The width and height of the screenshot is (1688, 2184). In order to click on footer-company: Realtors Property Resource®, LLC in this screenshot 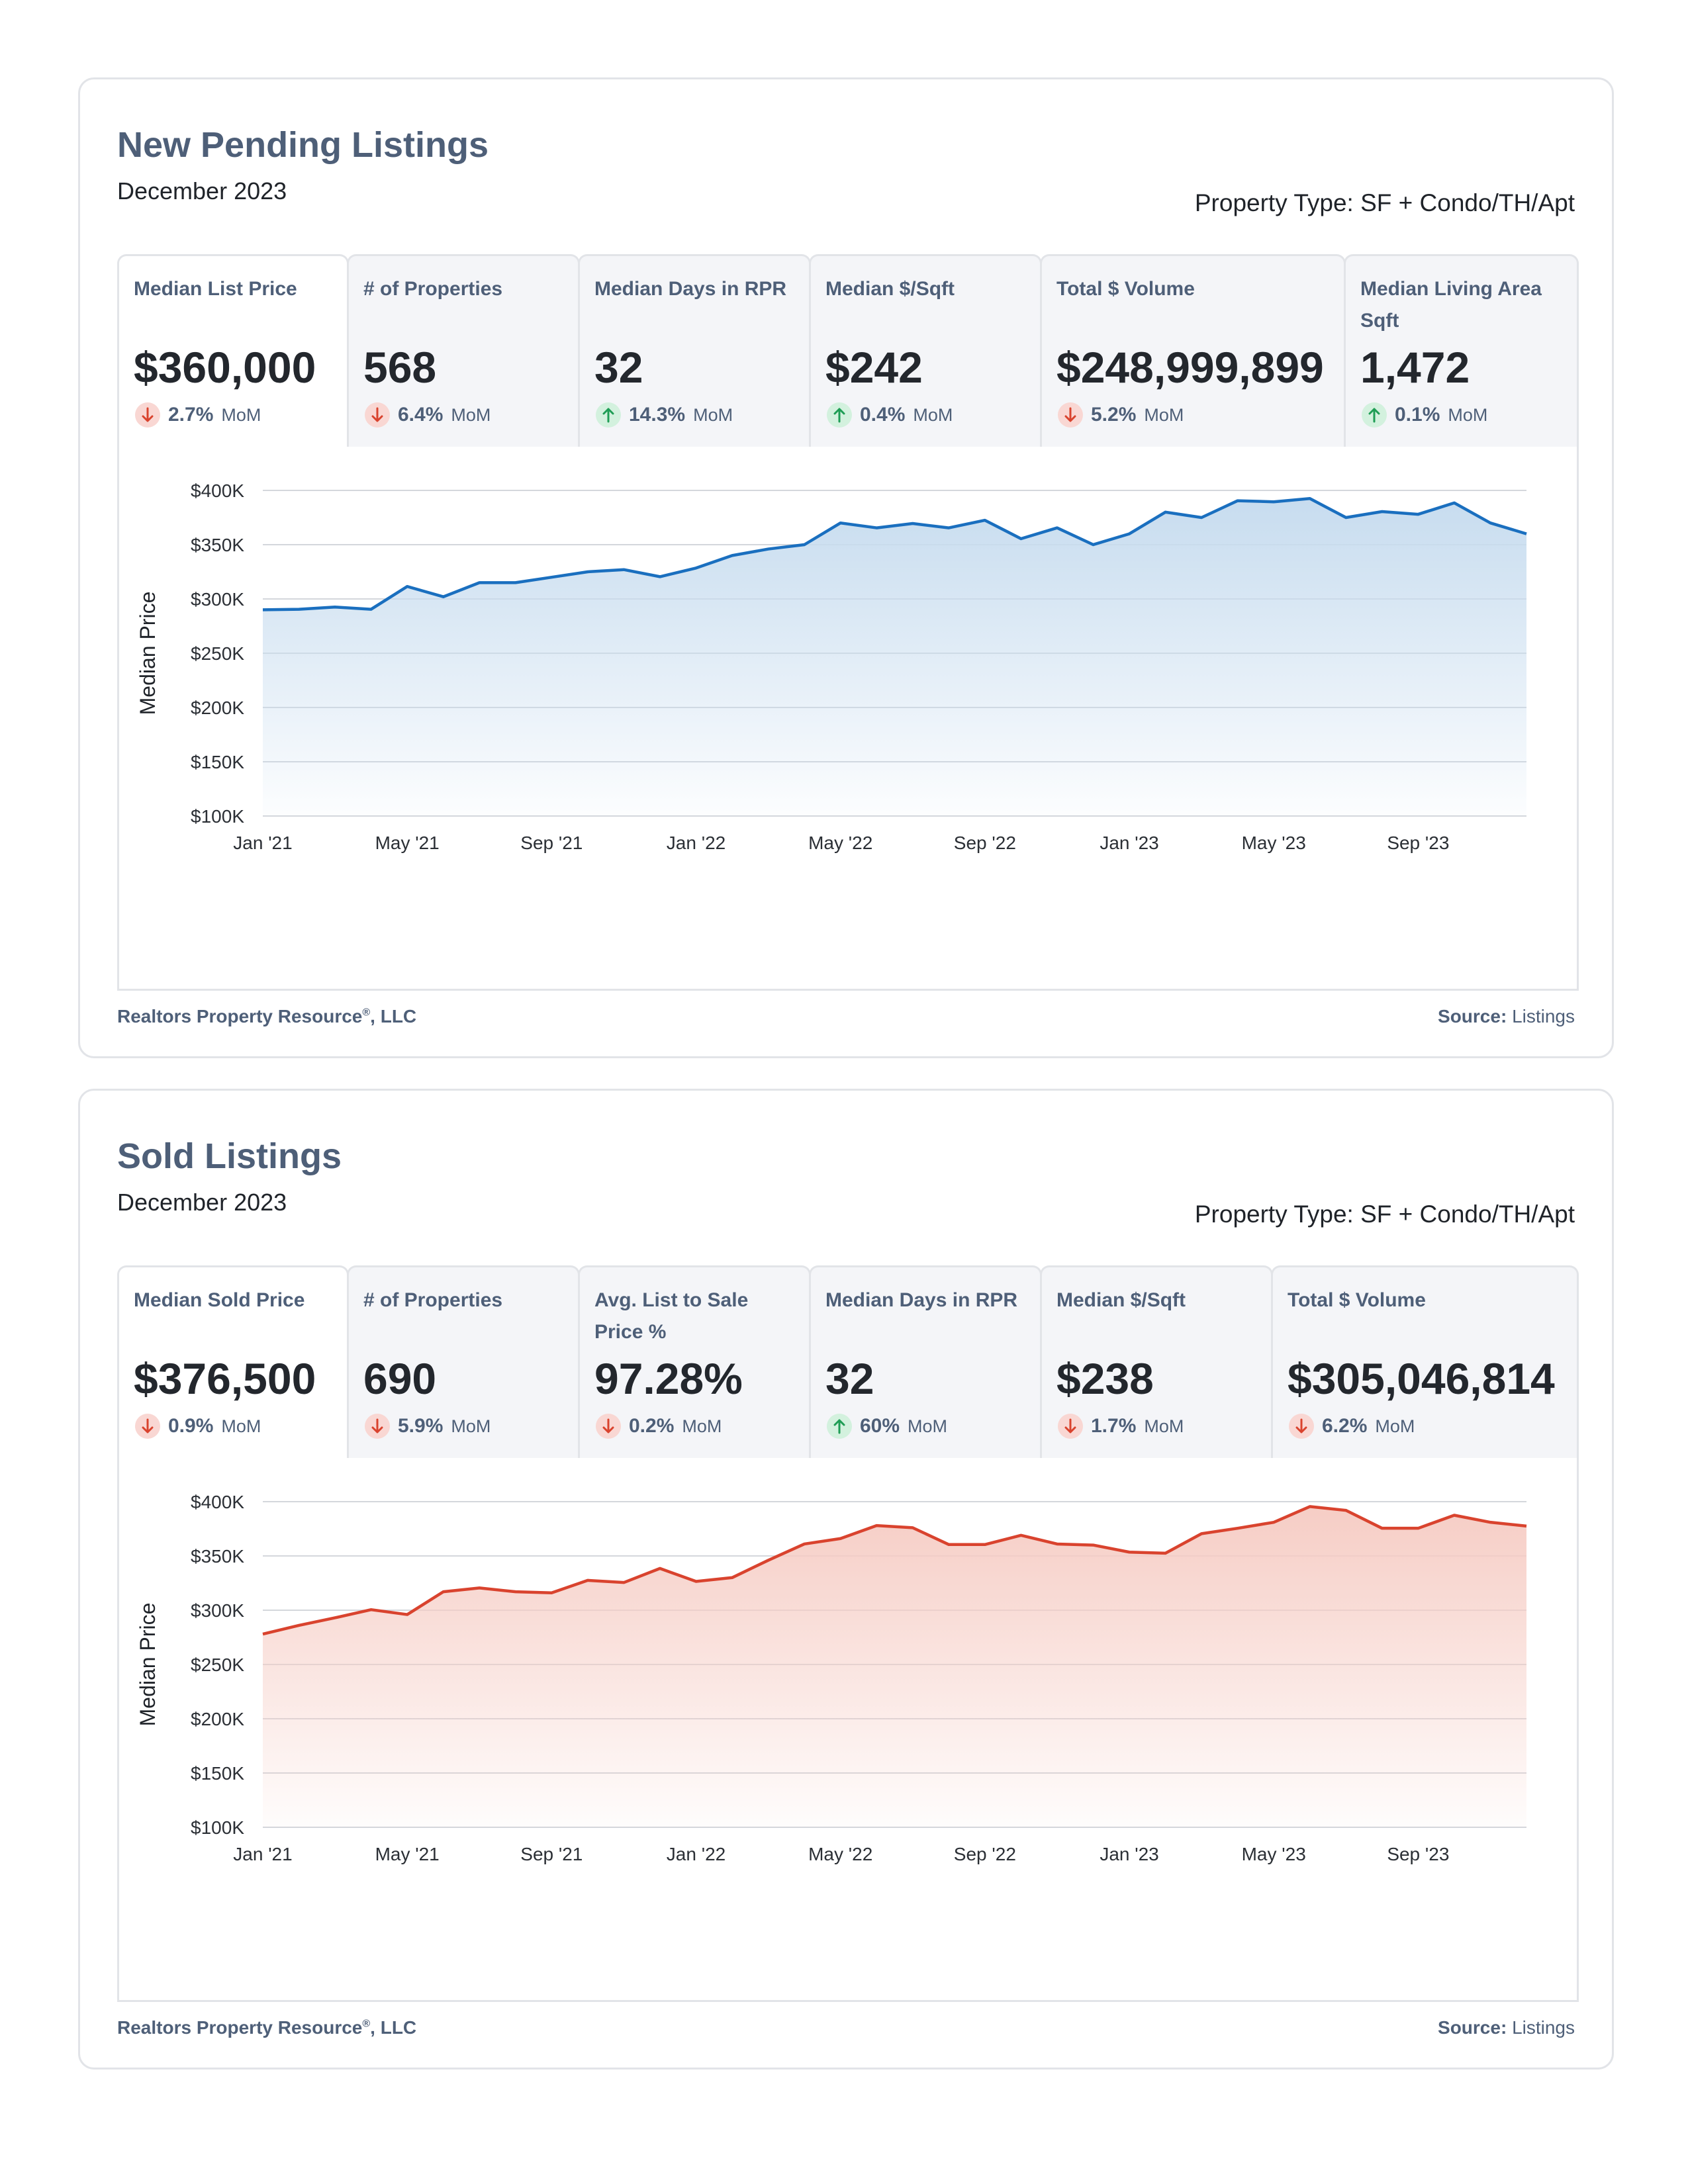, I will do `click(266, 1017)`.